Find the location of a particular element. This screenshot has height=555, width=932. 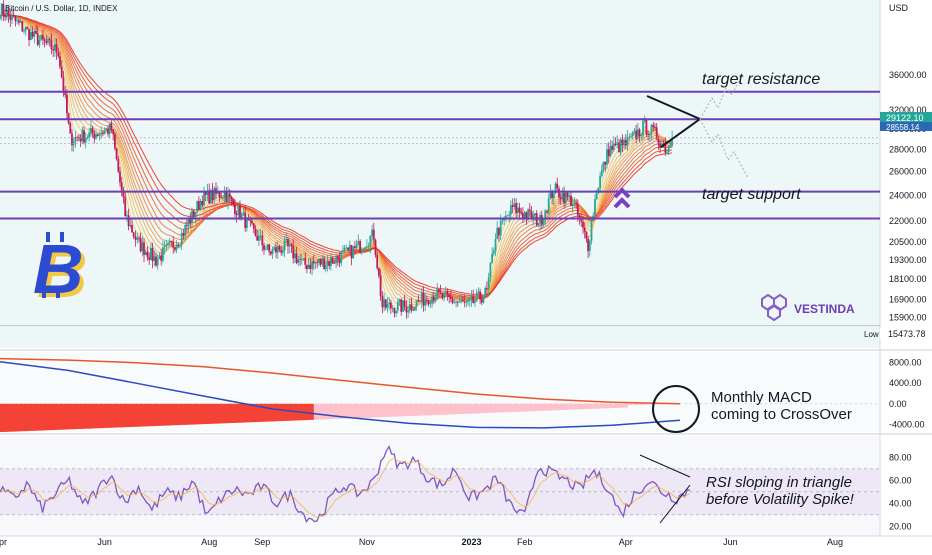

time-tick-label: Nov is located at coordinates (367, 542).